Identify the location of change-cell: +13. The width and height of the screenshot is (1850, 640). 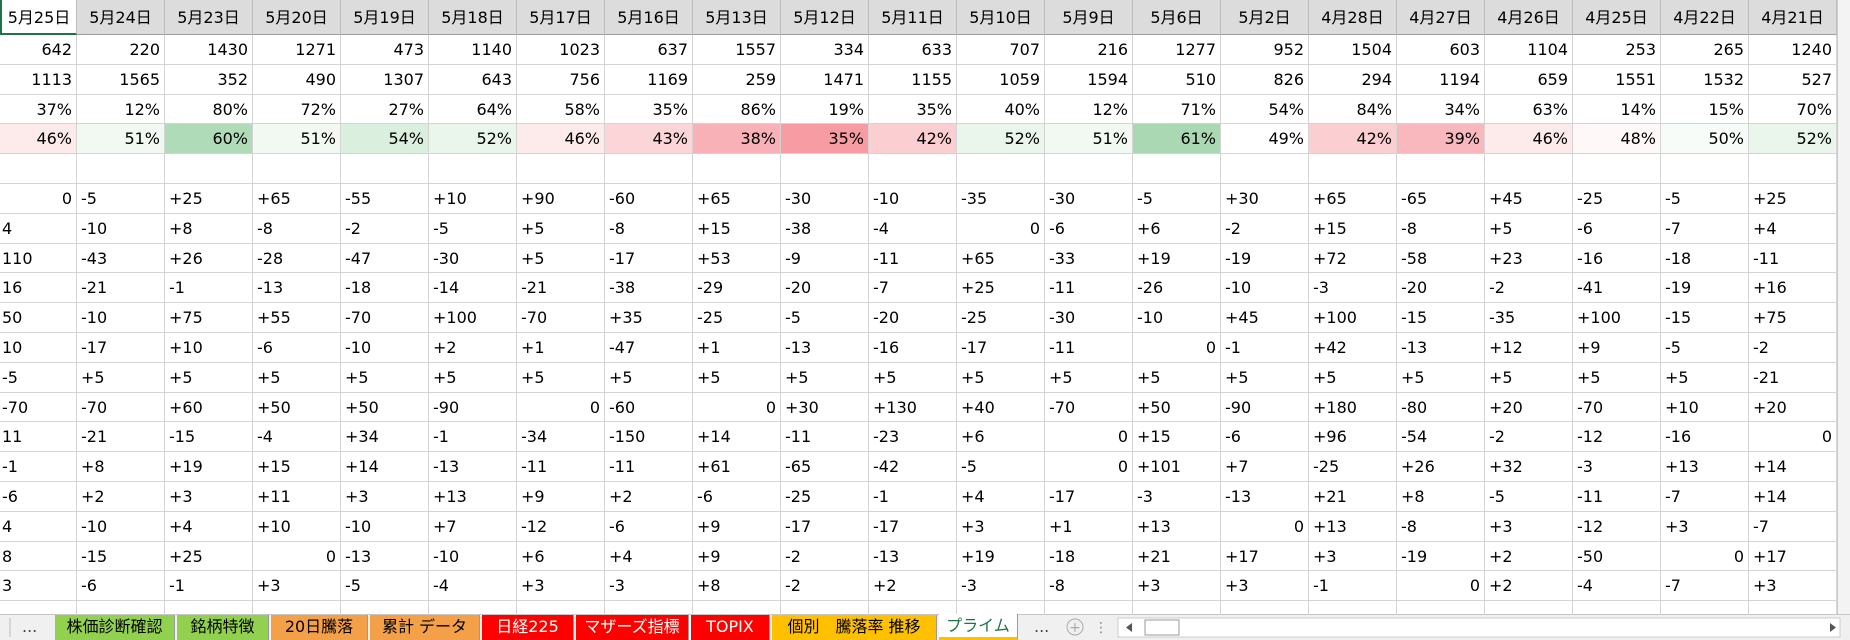
(1177, 526).